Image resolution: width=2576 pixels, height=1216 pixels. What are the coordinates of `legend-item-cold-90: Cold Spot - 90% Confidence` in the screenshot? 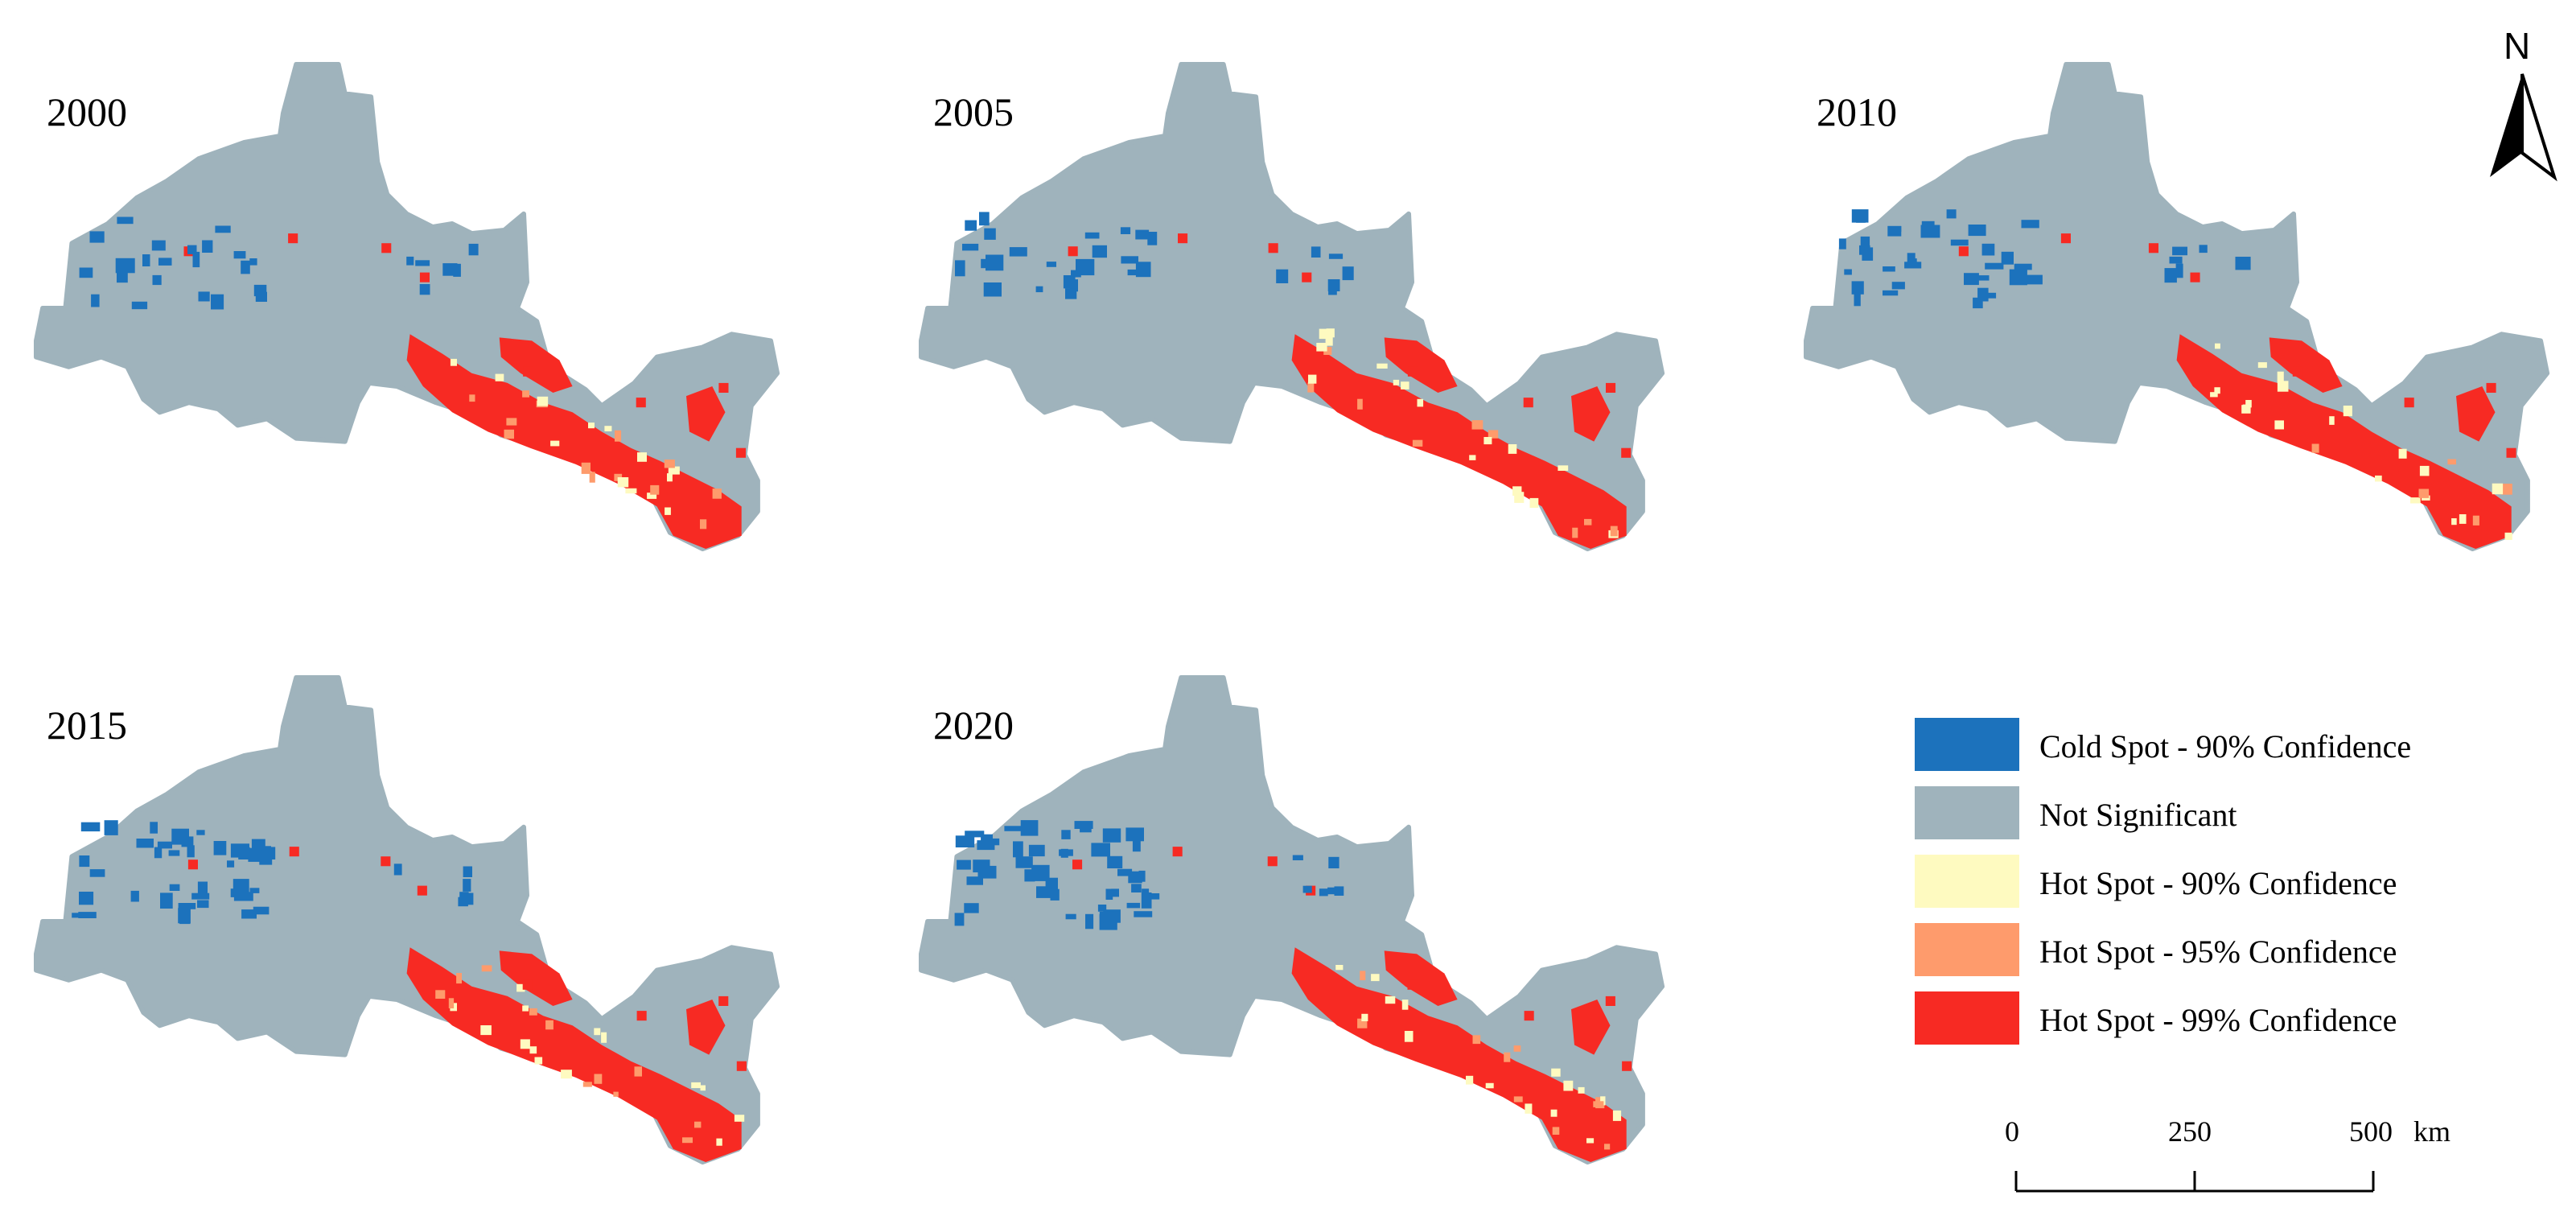 It's located at (2220, 746).